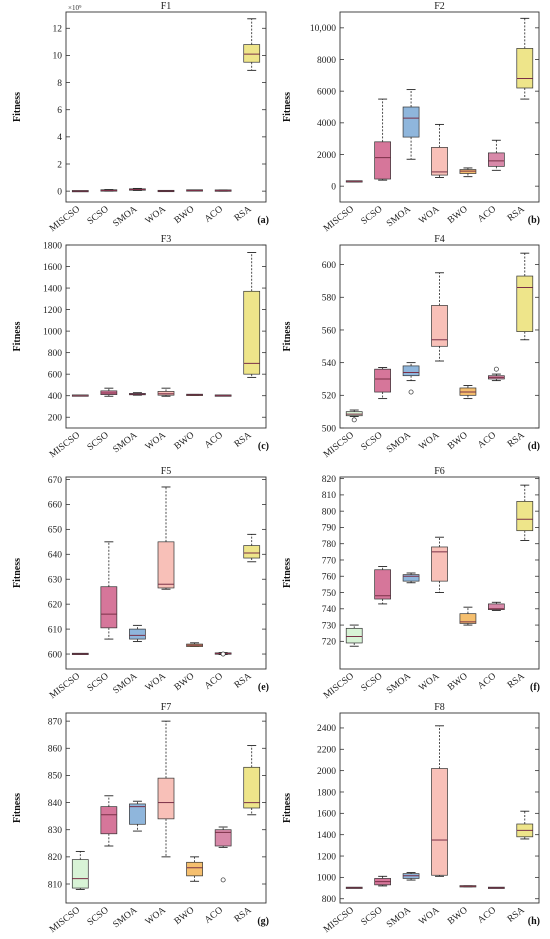 Image resolution: width=550 pixels, height=939 pixels. What do you see at coordinates (329, 496) in the screenshot?
I see `y-tick-label: 810` at bounding box center [329, 496].